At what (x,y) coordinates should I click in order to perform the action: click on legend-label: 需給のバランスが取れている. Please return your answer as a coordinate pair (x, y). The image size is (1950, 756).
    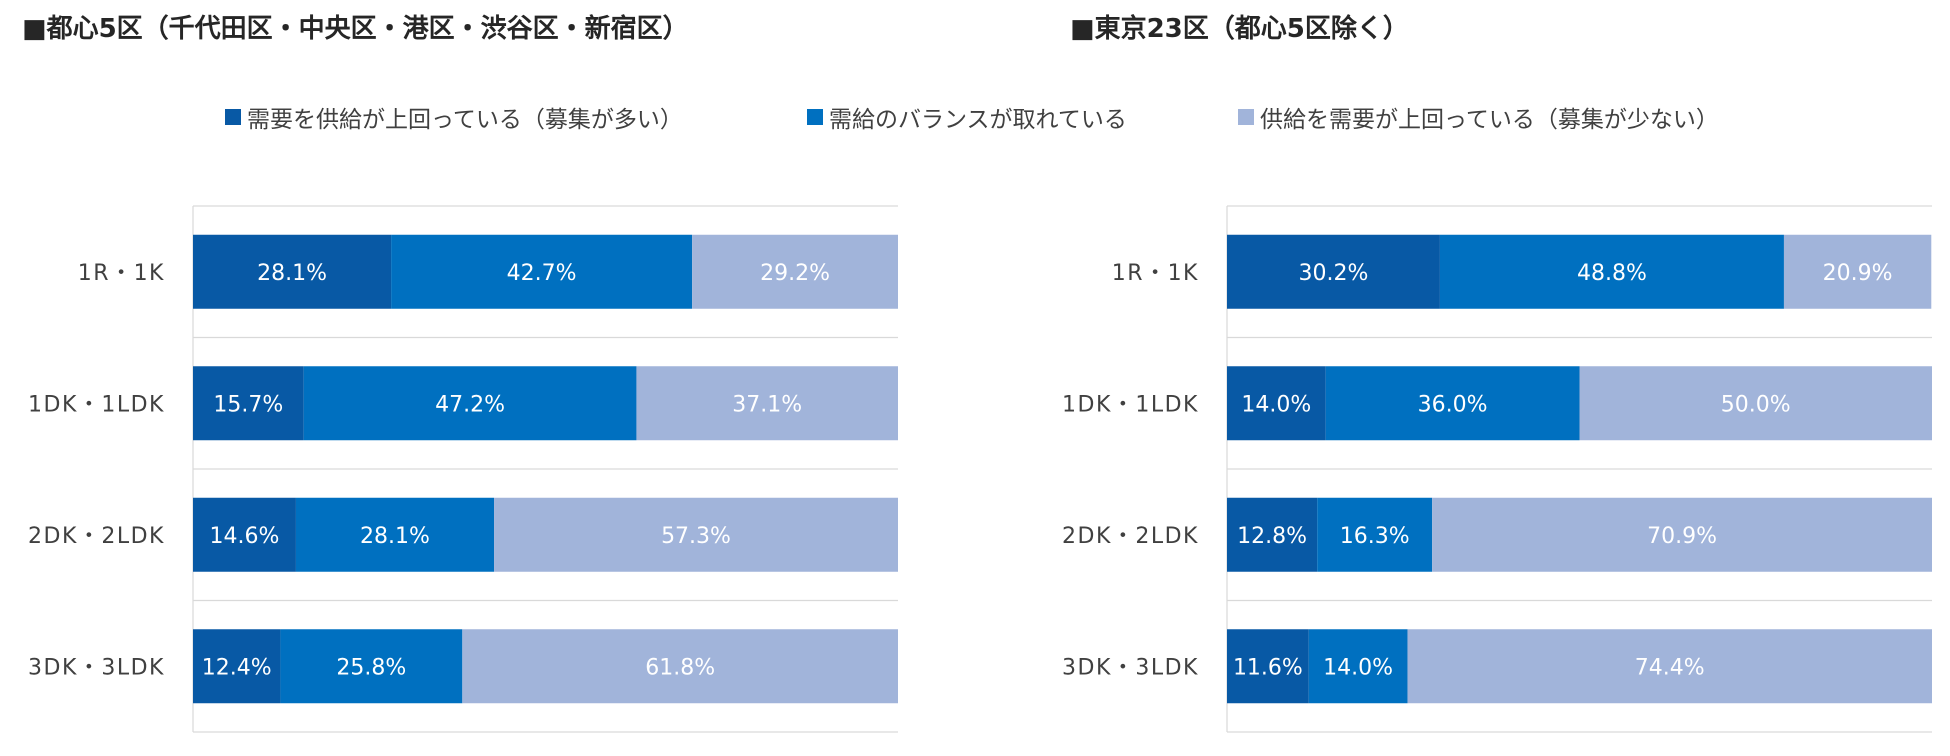
    Looking at the image, I should click on (978, 120).